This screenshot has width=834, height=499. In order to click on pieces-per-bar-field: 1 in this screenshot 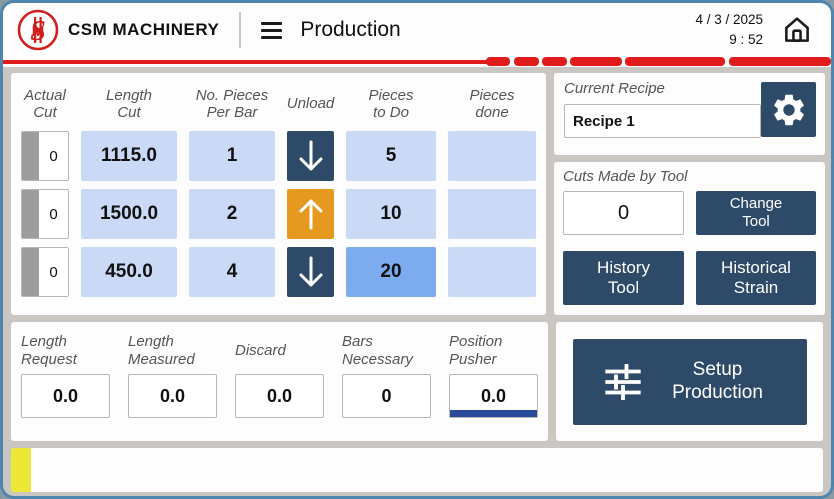, I will do `click(232, 156)`.